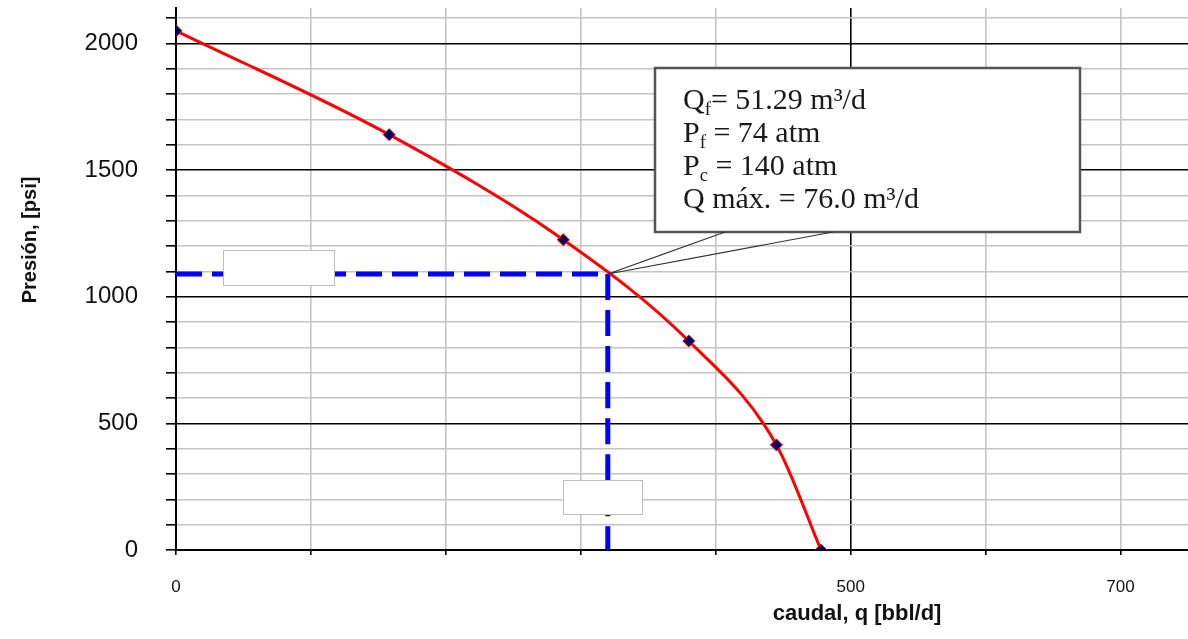 The height and width of the screenshot is (639, 1188). Describe the element at coordinates (111, 42) in the screenshot. I see `y-tick-label: 2000` at that location.